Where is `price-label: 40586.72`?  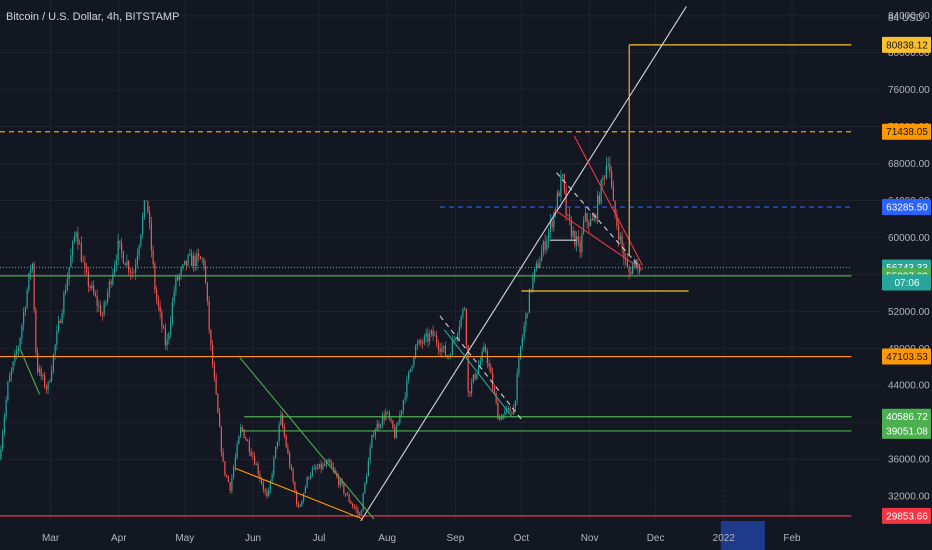 price-label: 40586.72 is located at coordinates (906, 416).